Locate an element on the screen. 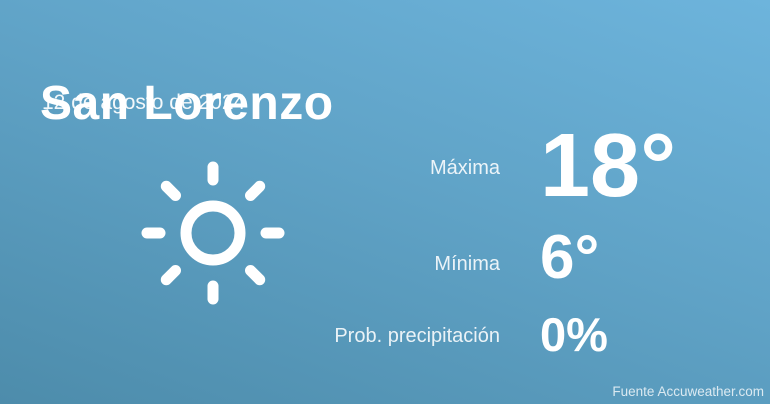 Image resolution: width=770 pixels, height=404 pixels. page-title: San Lorenzo is located at coordinates (187, 104).